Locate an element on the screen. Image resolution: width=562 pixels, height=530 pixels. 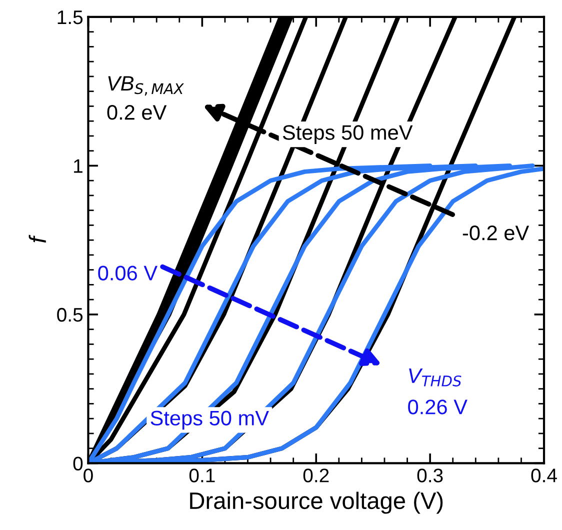
y-tick-label: 1 is located at coordinates (78, 166).